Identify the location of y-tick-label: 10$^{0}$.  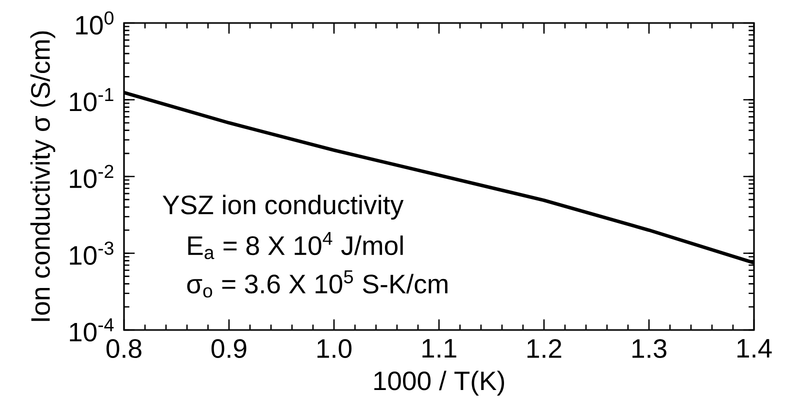
(95, 23).